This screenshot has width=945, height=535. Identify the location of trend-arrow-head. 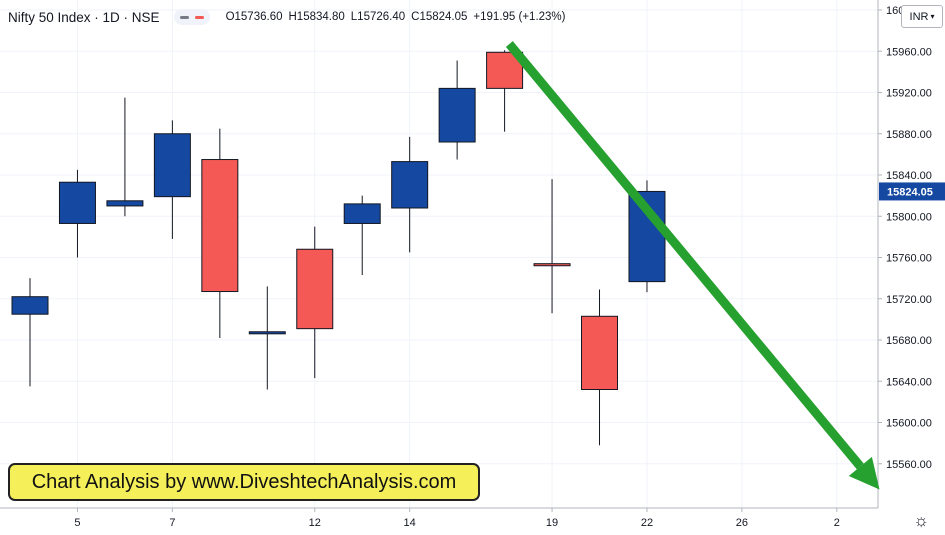
(864, 473).